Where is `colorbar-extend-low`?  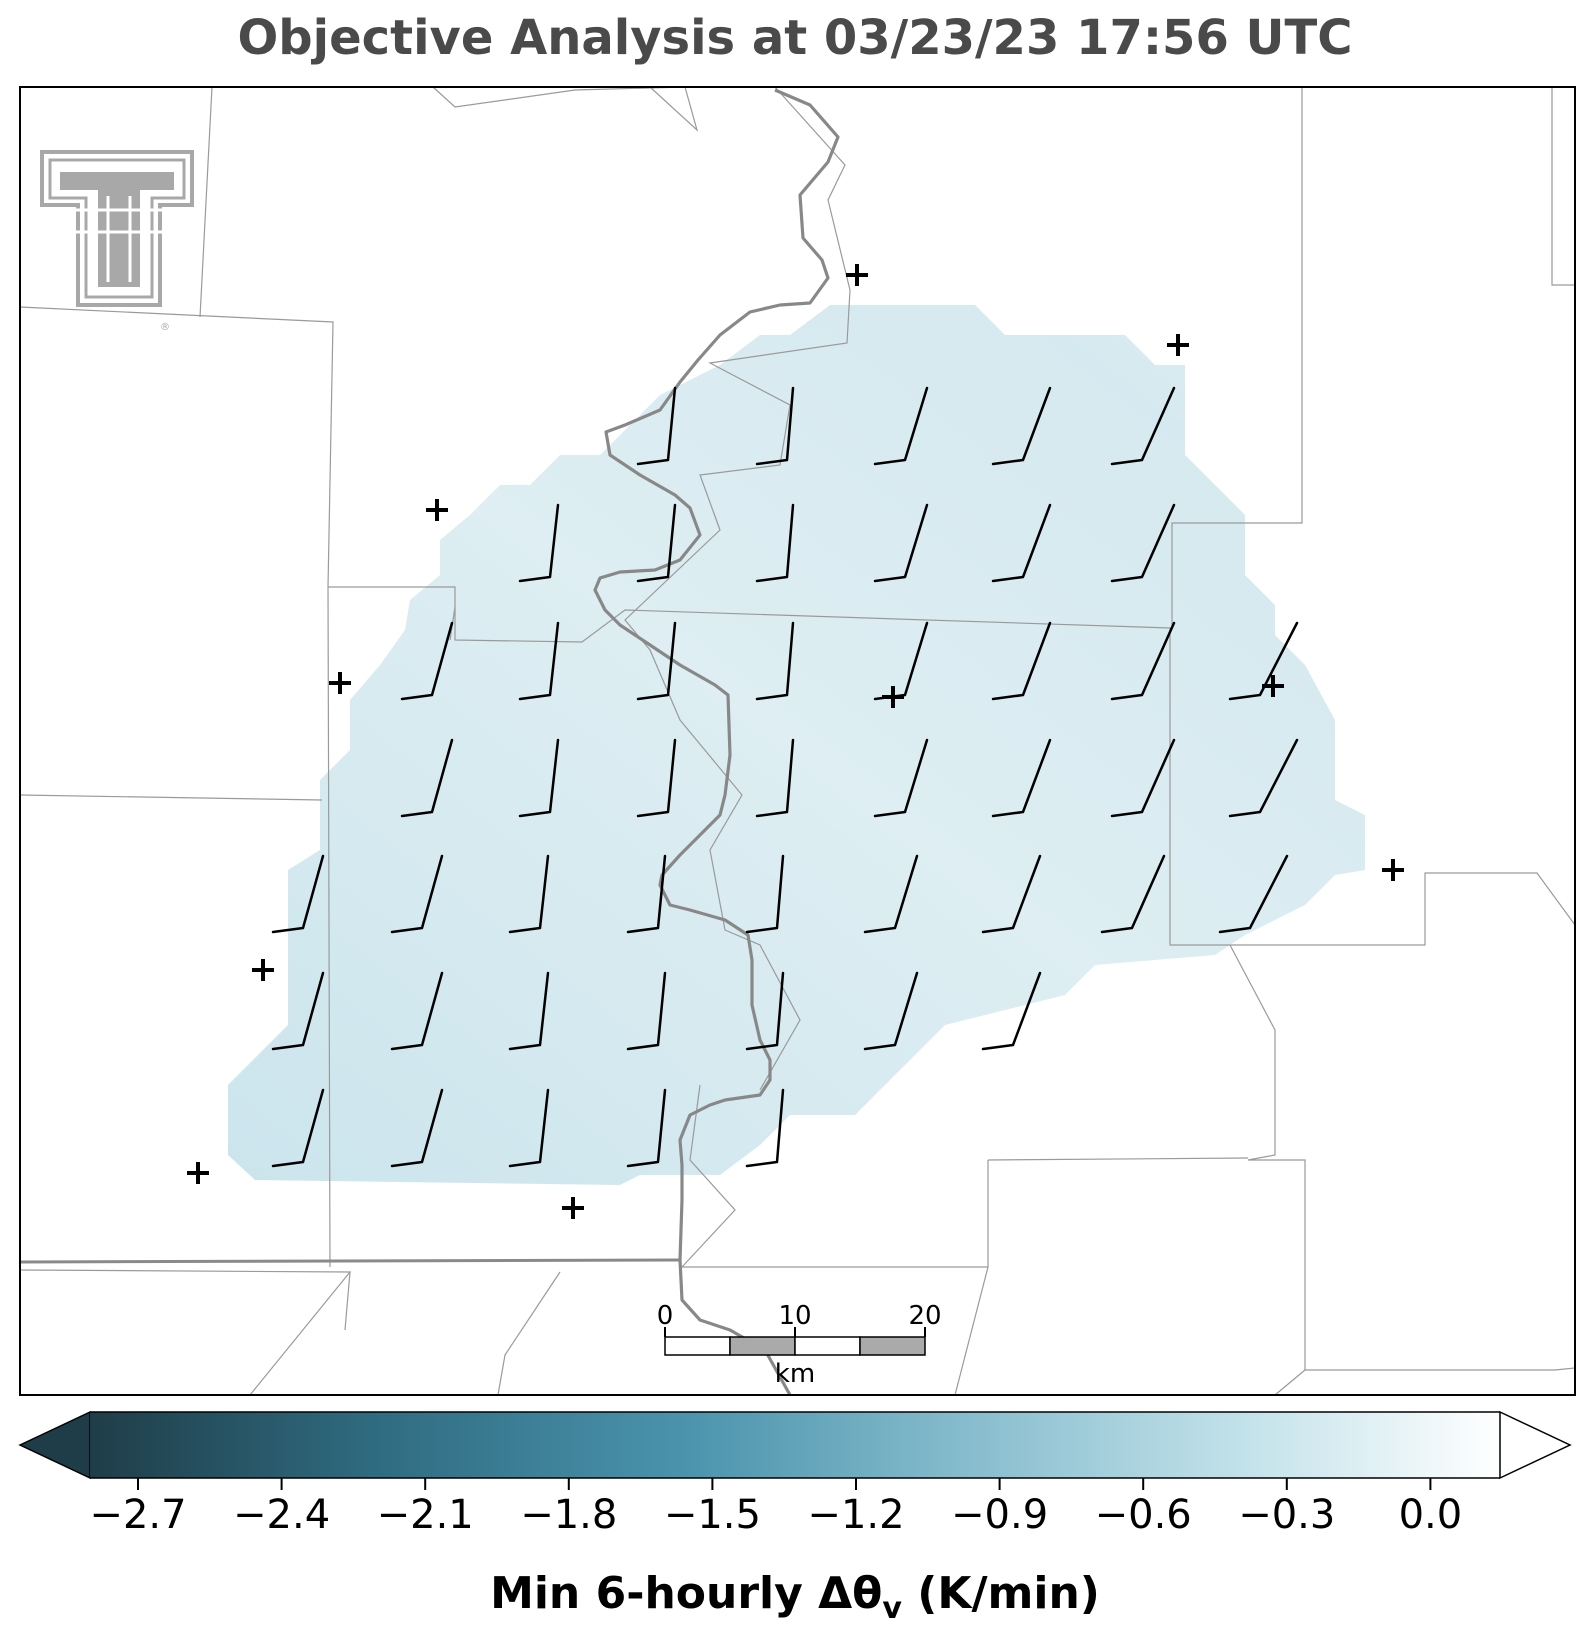
colorbar-extend-low is located at coordinates (54, 1445).